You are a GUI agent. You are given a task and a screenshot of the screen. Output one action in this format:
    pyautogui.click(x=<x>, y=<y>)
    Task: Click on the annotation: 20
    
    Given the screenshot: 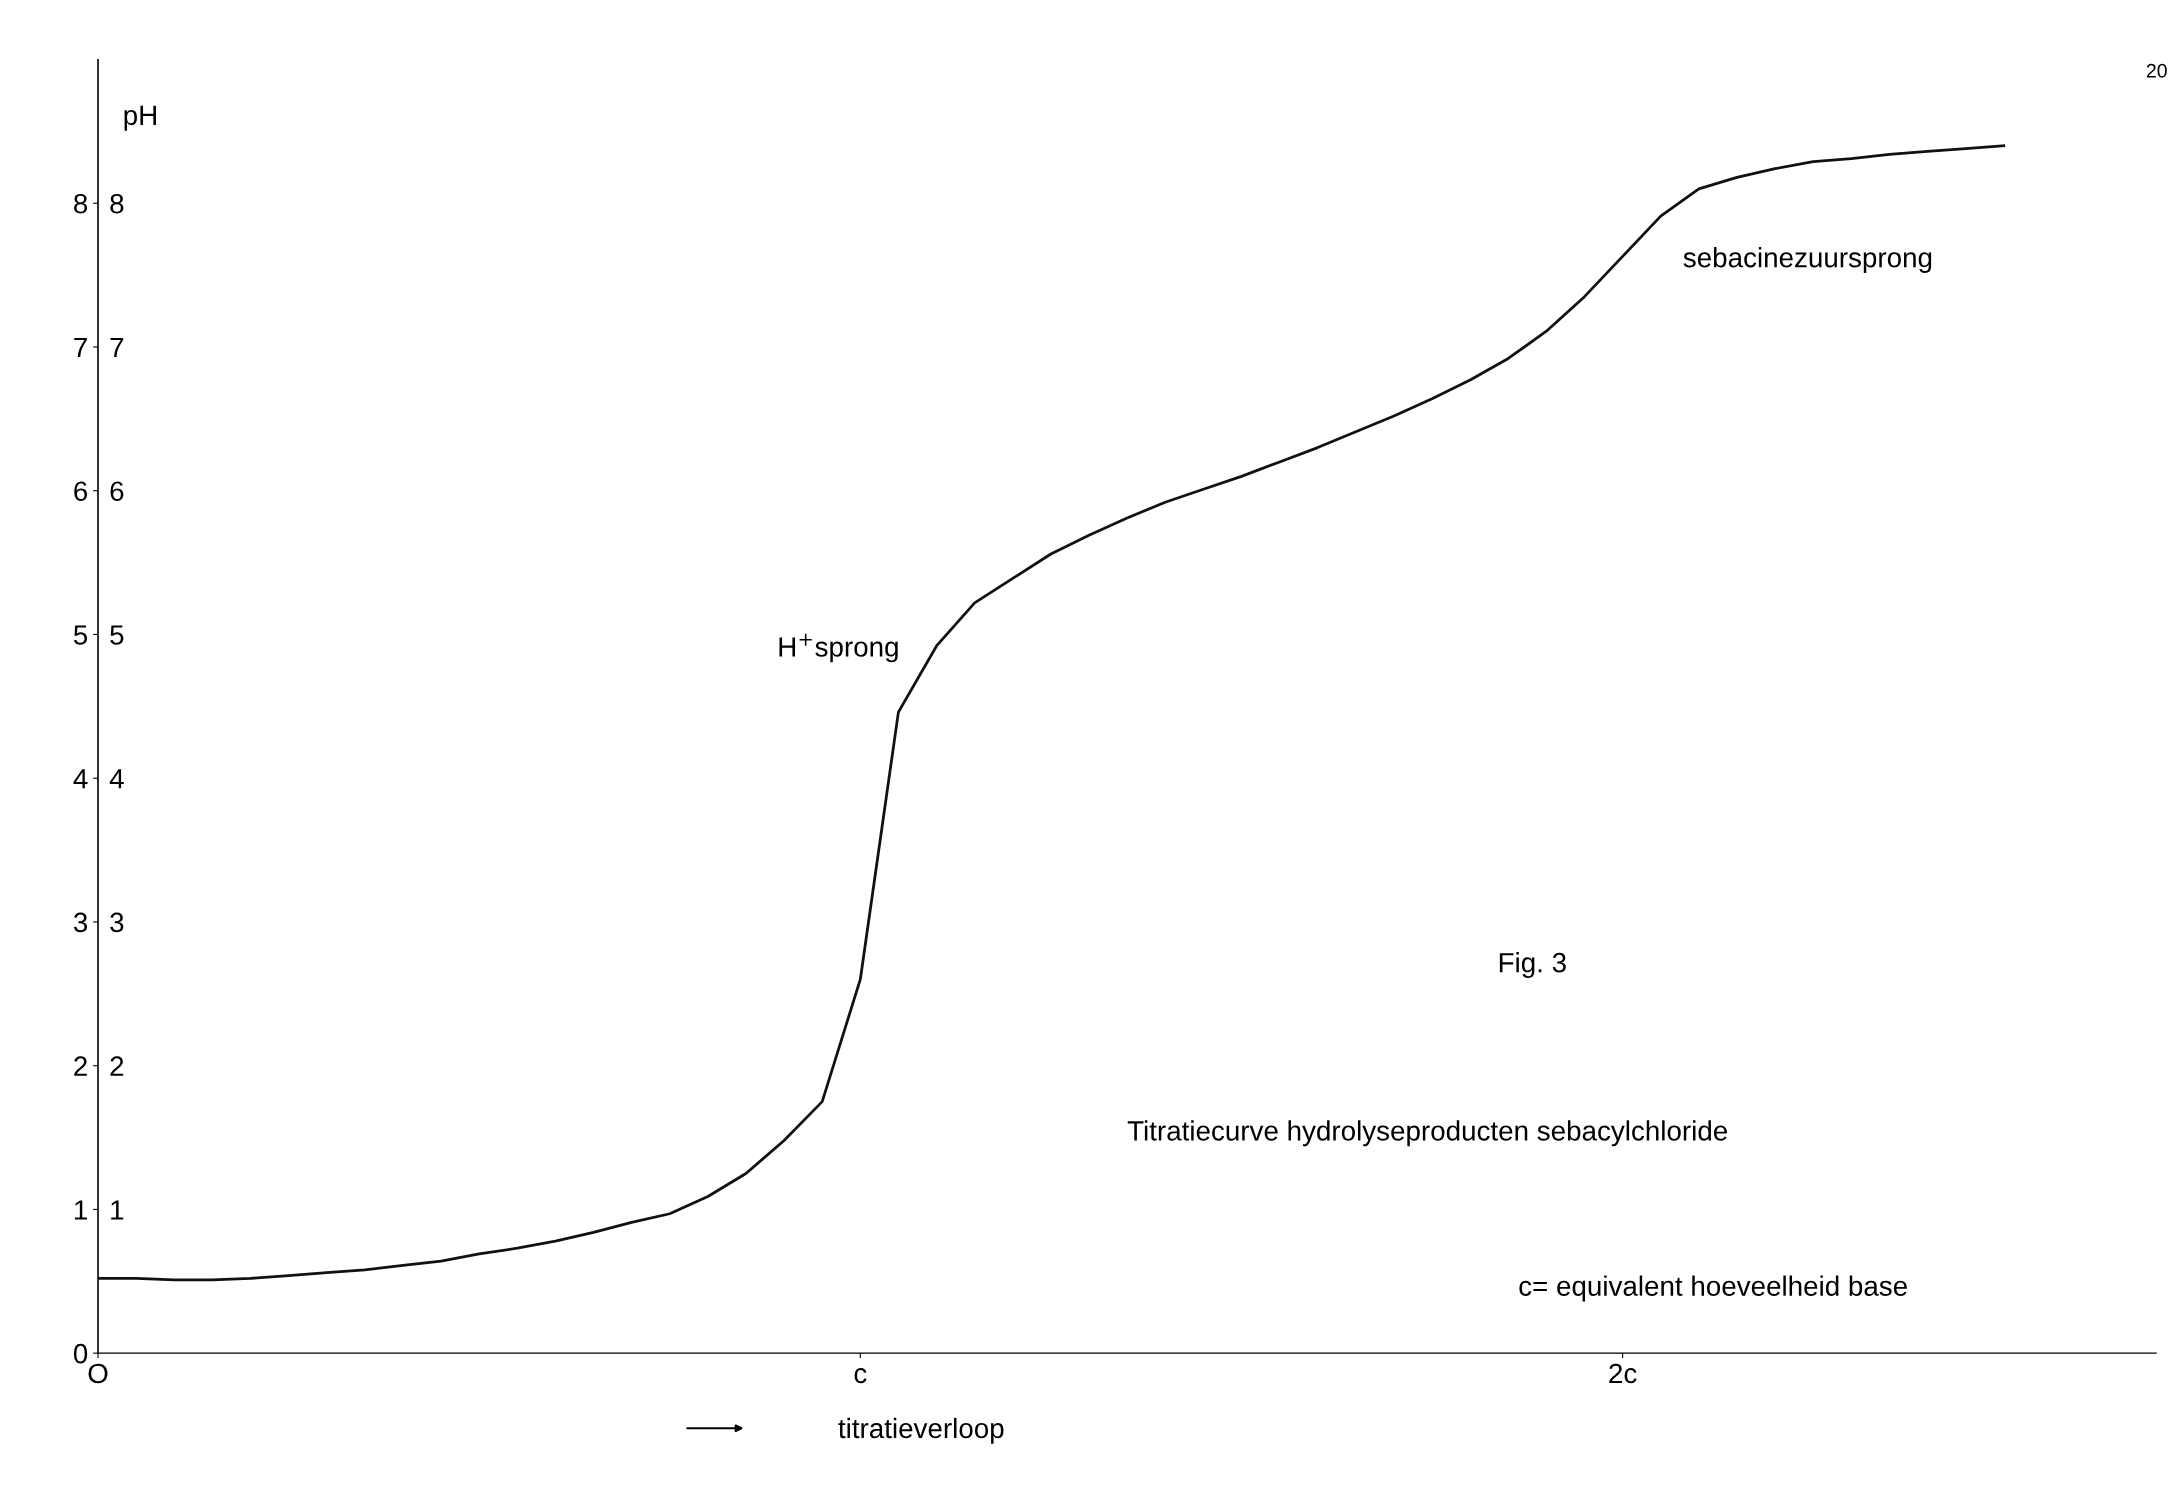 What is the action you would take?
    pyautogui.click(x=2156, y=70)
    